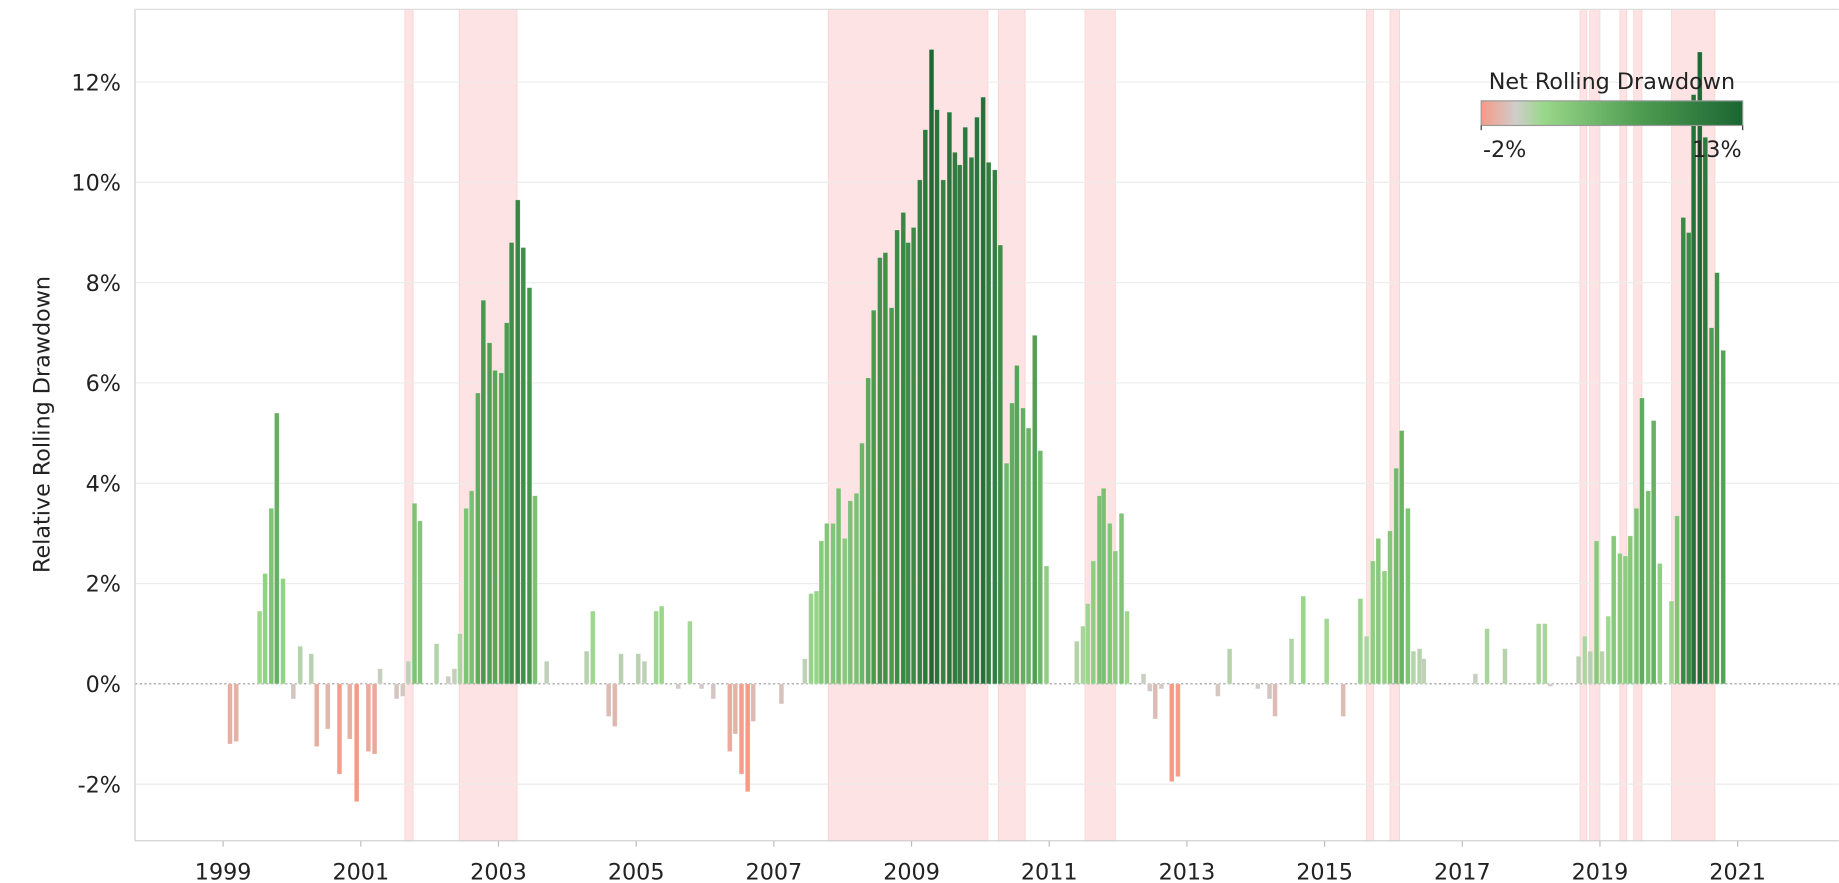  Describe the element at coordinates (1049, 871) in the screenshot. I see `x-tick-label: 2011` at that location.